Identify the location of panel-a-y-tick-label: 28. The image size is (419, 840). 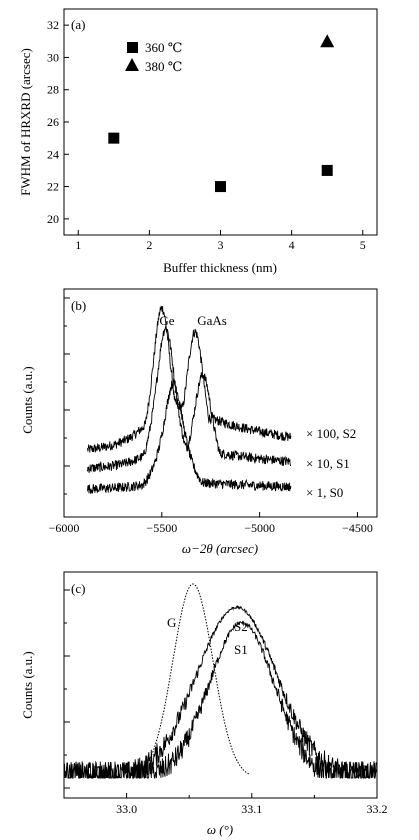
(53, 90).